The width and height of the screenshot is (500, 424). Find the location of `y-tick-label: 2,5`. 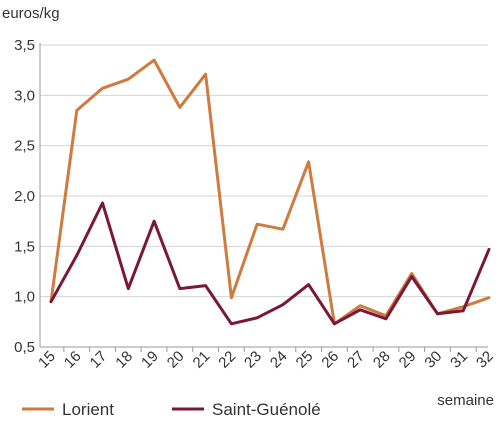

y-tick-label: 2,5 is located at coordinates (24, 146).